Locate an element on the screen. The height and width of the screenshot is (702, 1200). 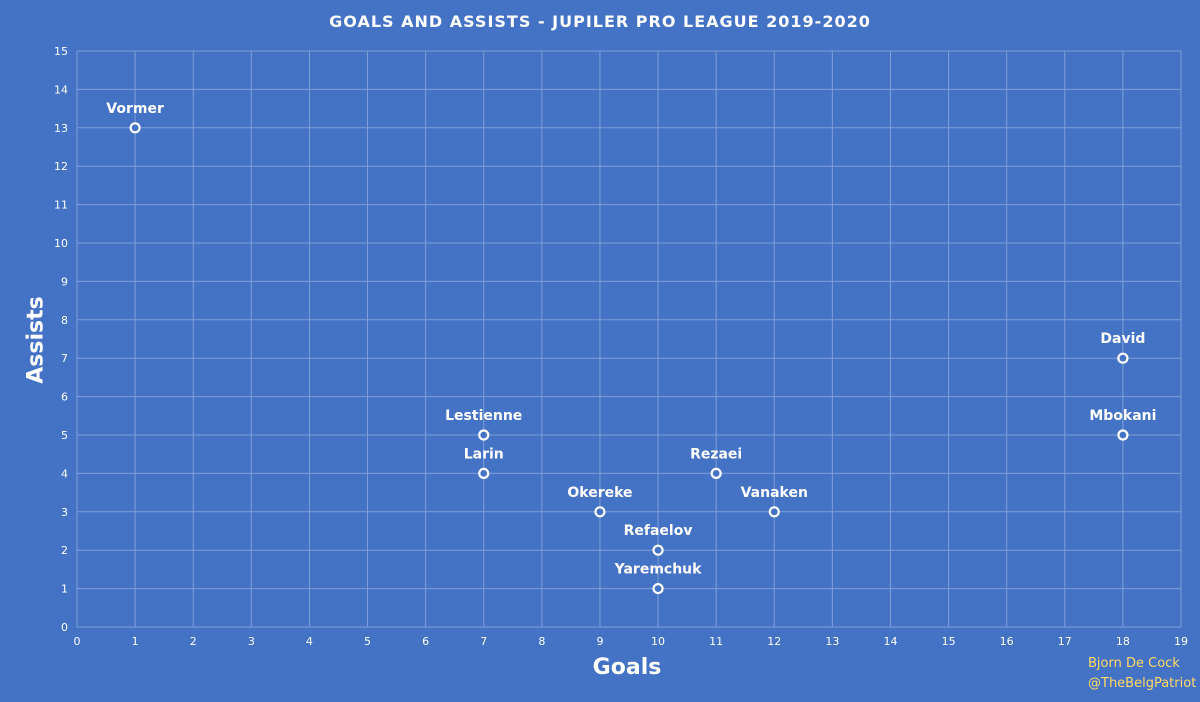
data-point-label: Refaelov is located at coordinates (658, 531).